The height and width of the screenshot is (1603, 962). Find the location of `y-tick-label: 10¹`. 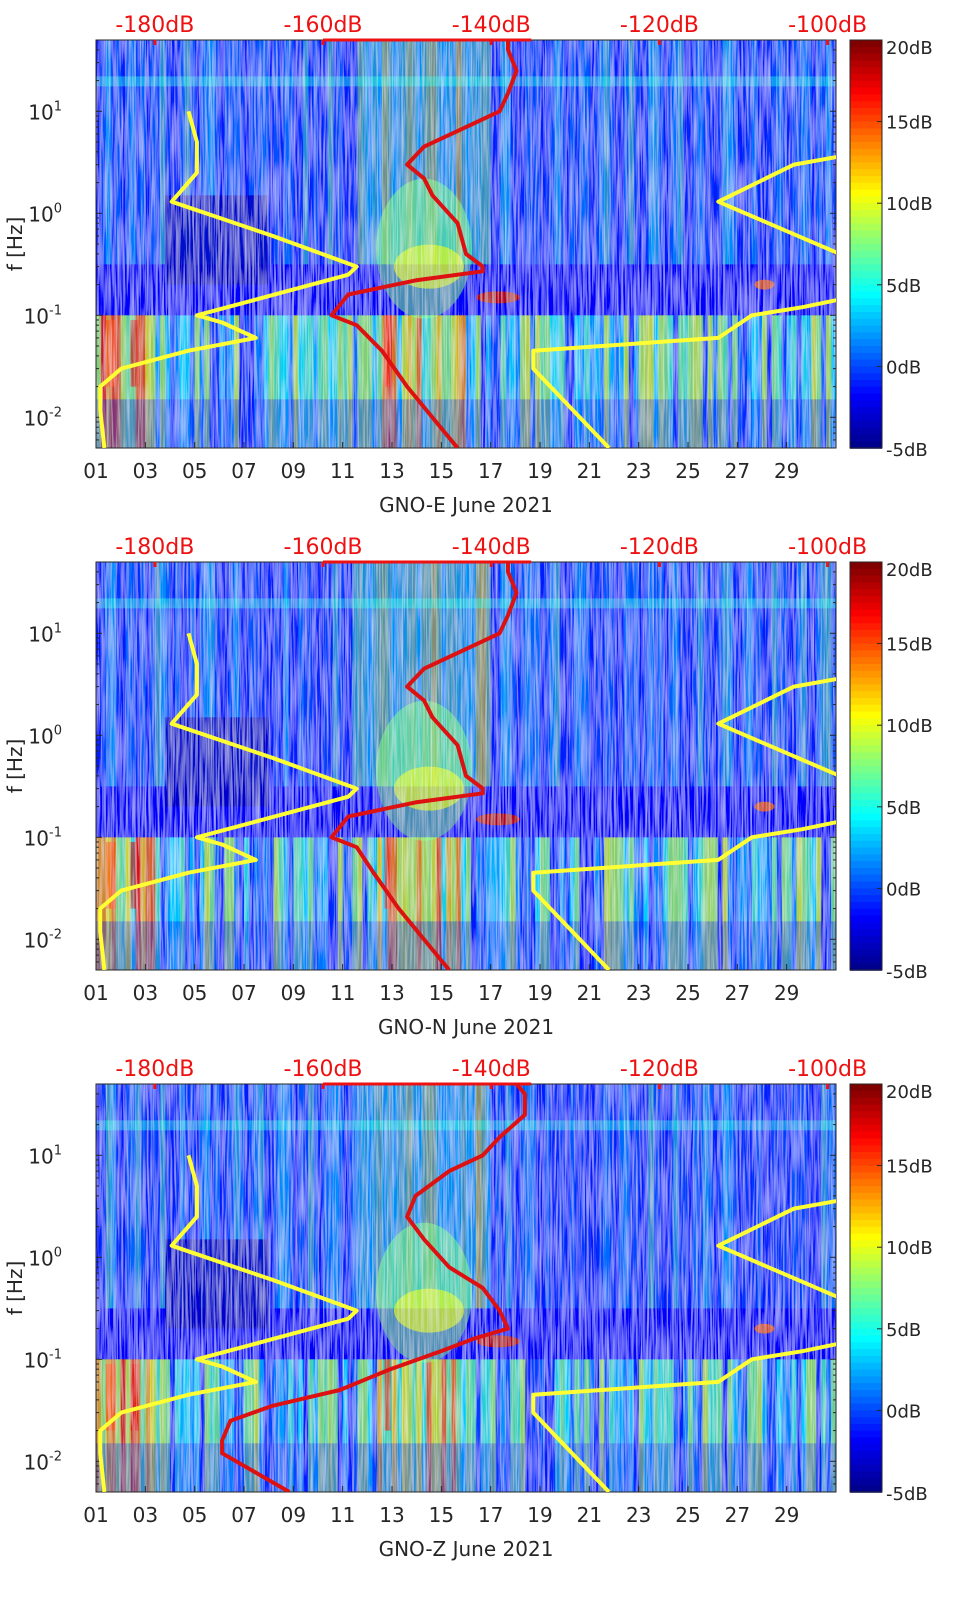

y-tick-label: 10¹ is located at coordinates (45, 633).